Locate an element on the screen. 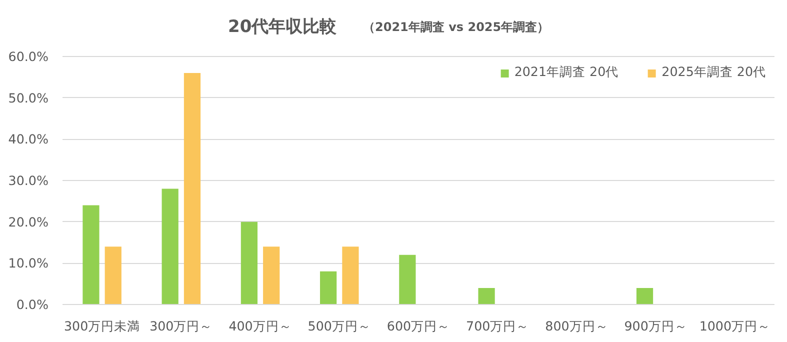 The height and width of the screenshot is (342, 787). x-tick-label: 900万円～ is located at coordinates (656, 326).